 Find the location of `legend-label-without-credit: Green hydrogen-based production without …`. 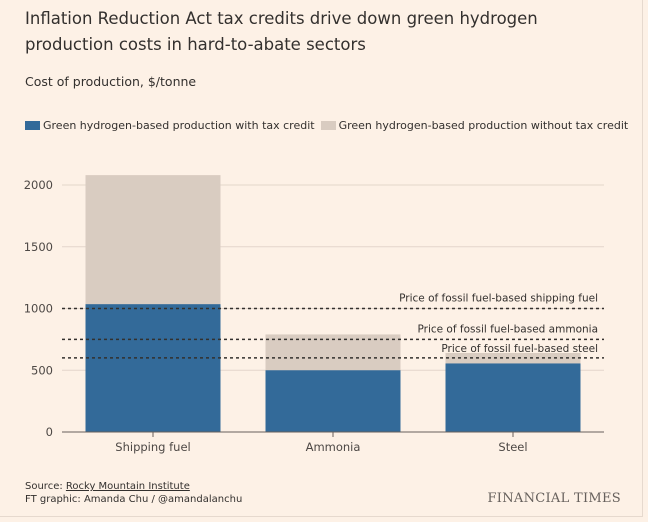

legend-label-without-credit: Green hydrogen-based production without … is located at coordinates (483, 125).